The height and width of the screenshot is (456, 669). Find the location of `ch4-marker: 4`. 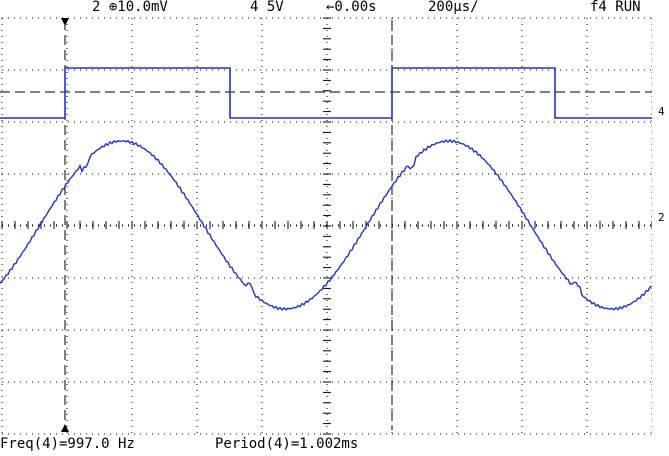

ch4-marker: 4 is located at coordinates (661, 111).